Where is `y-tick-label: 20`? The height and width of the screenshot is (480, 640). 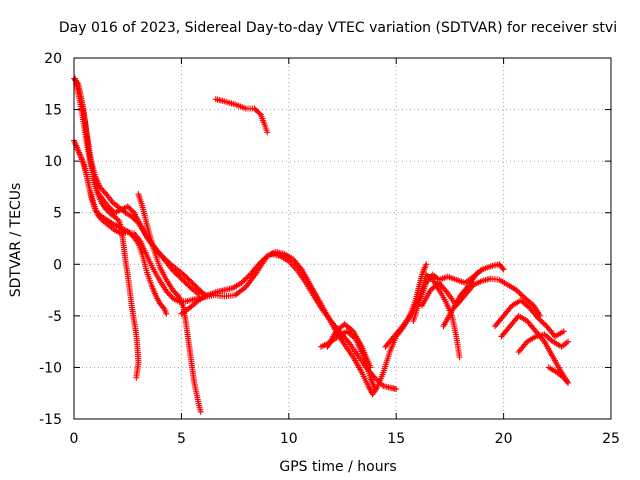 y-tick-label: 20 is located at coordinates (53, 59).